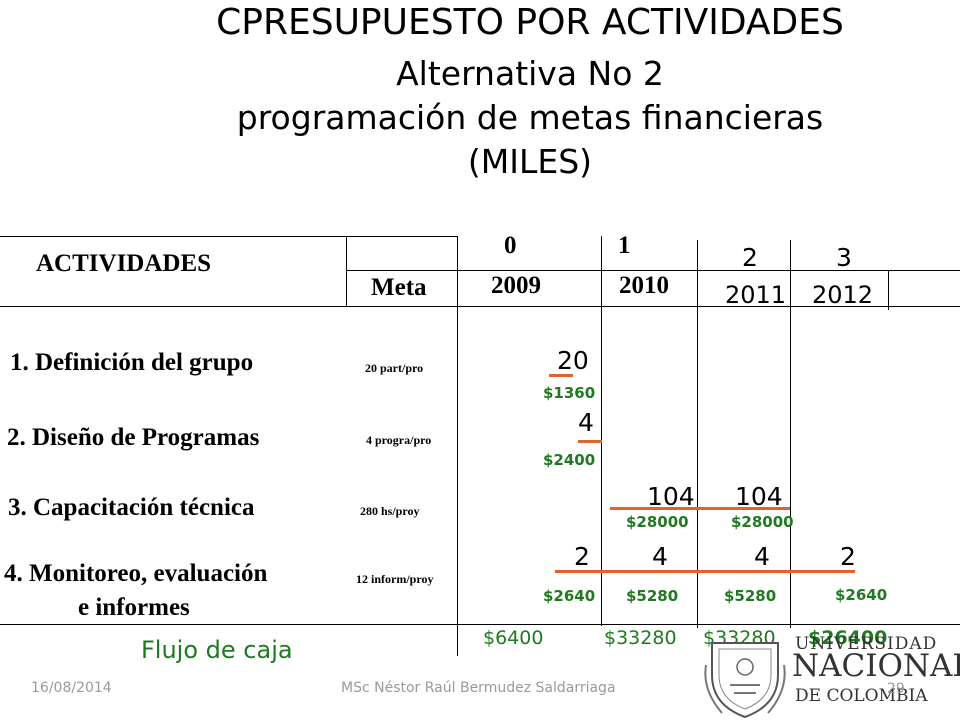 This screenshot has width=960, height=720. What do you see at coordinates (745, 680) in the screenshot?
I see `university-seal-icon` at bounding box center [745, 680].